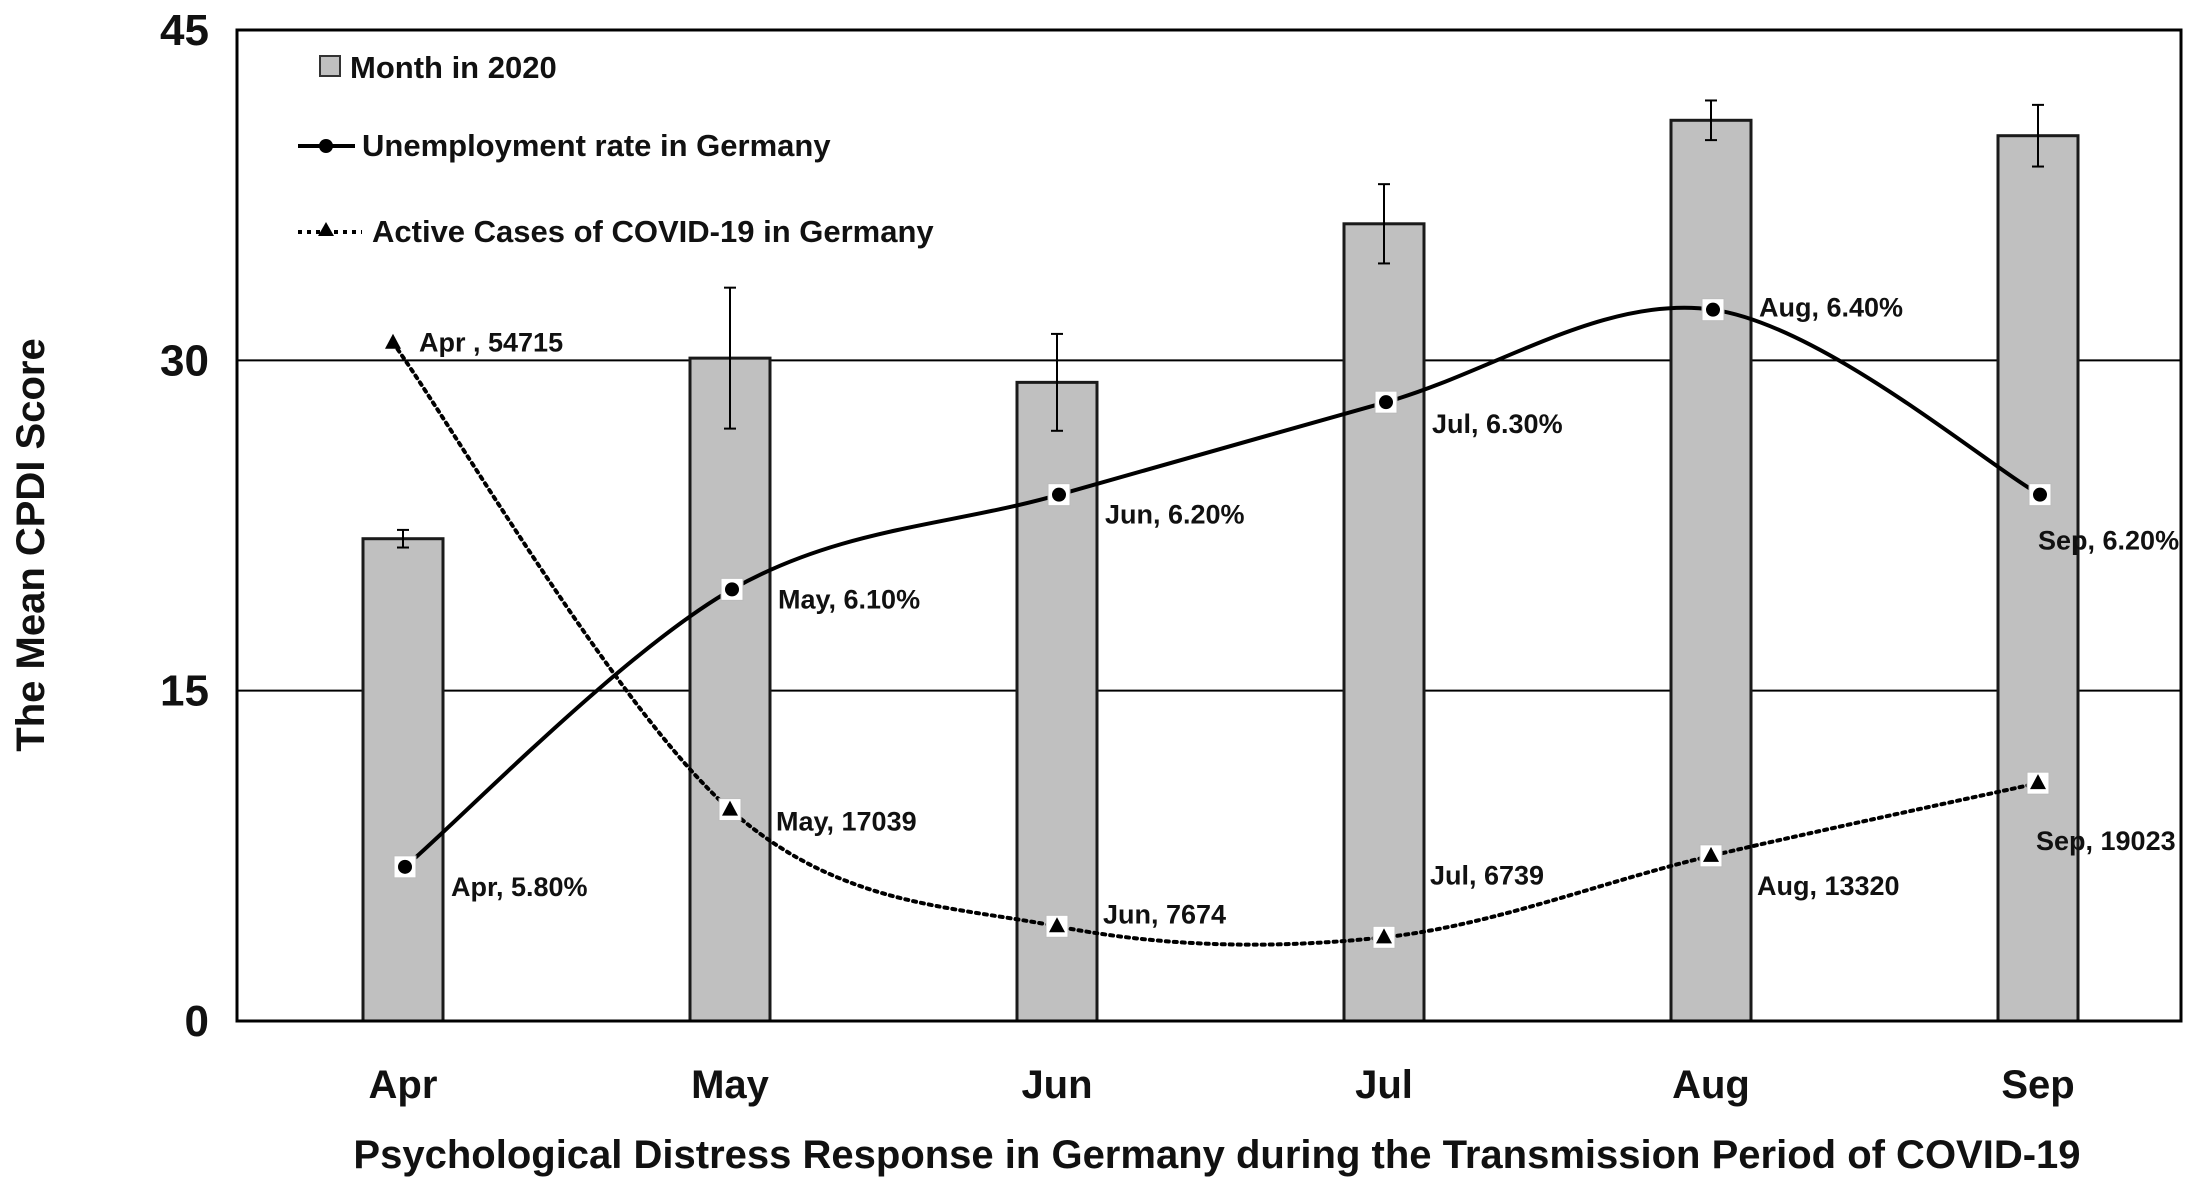 The width and height of the screenshot is (2209, 1180). Describe the element at coordinates (184, 360) in the screenshot. I see `y-tick-label-30: 30` at that location.